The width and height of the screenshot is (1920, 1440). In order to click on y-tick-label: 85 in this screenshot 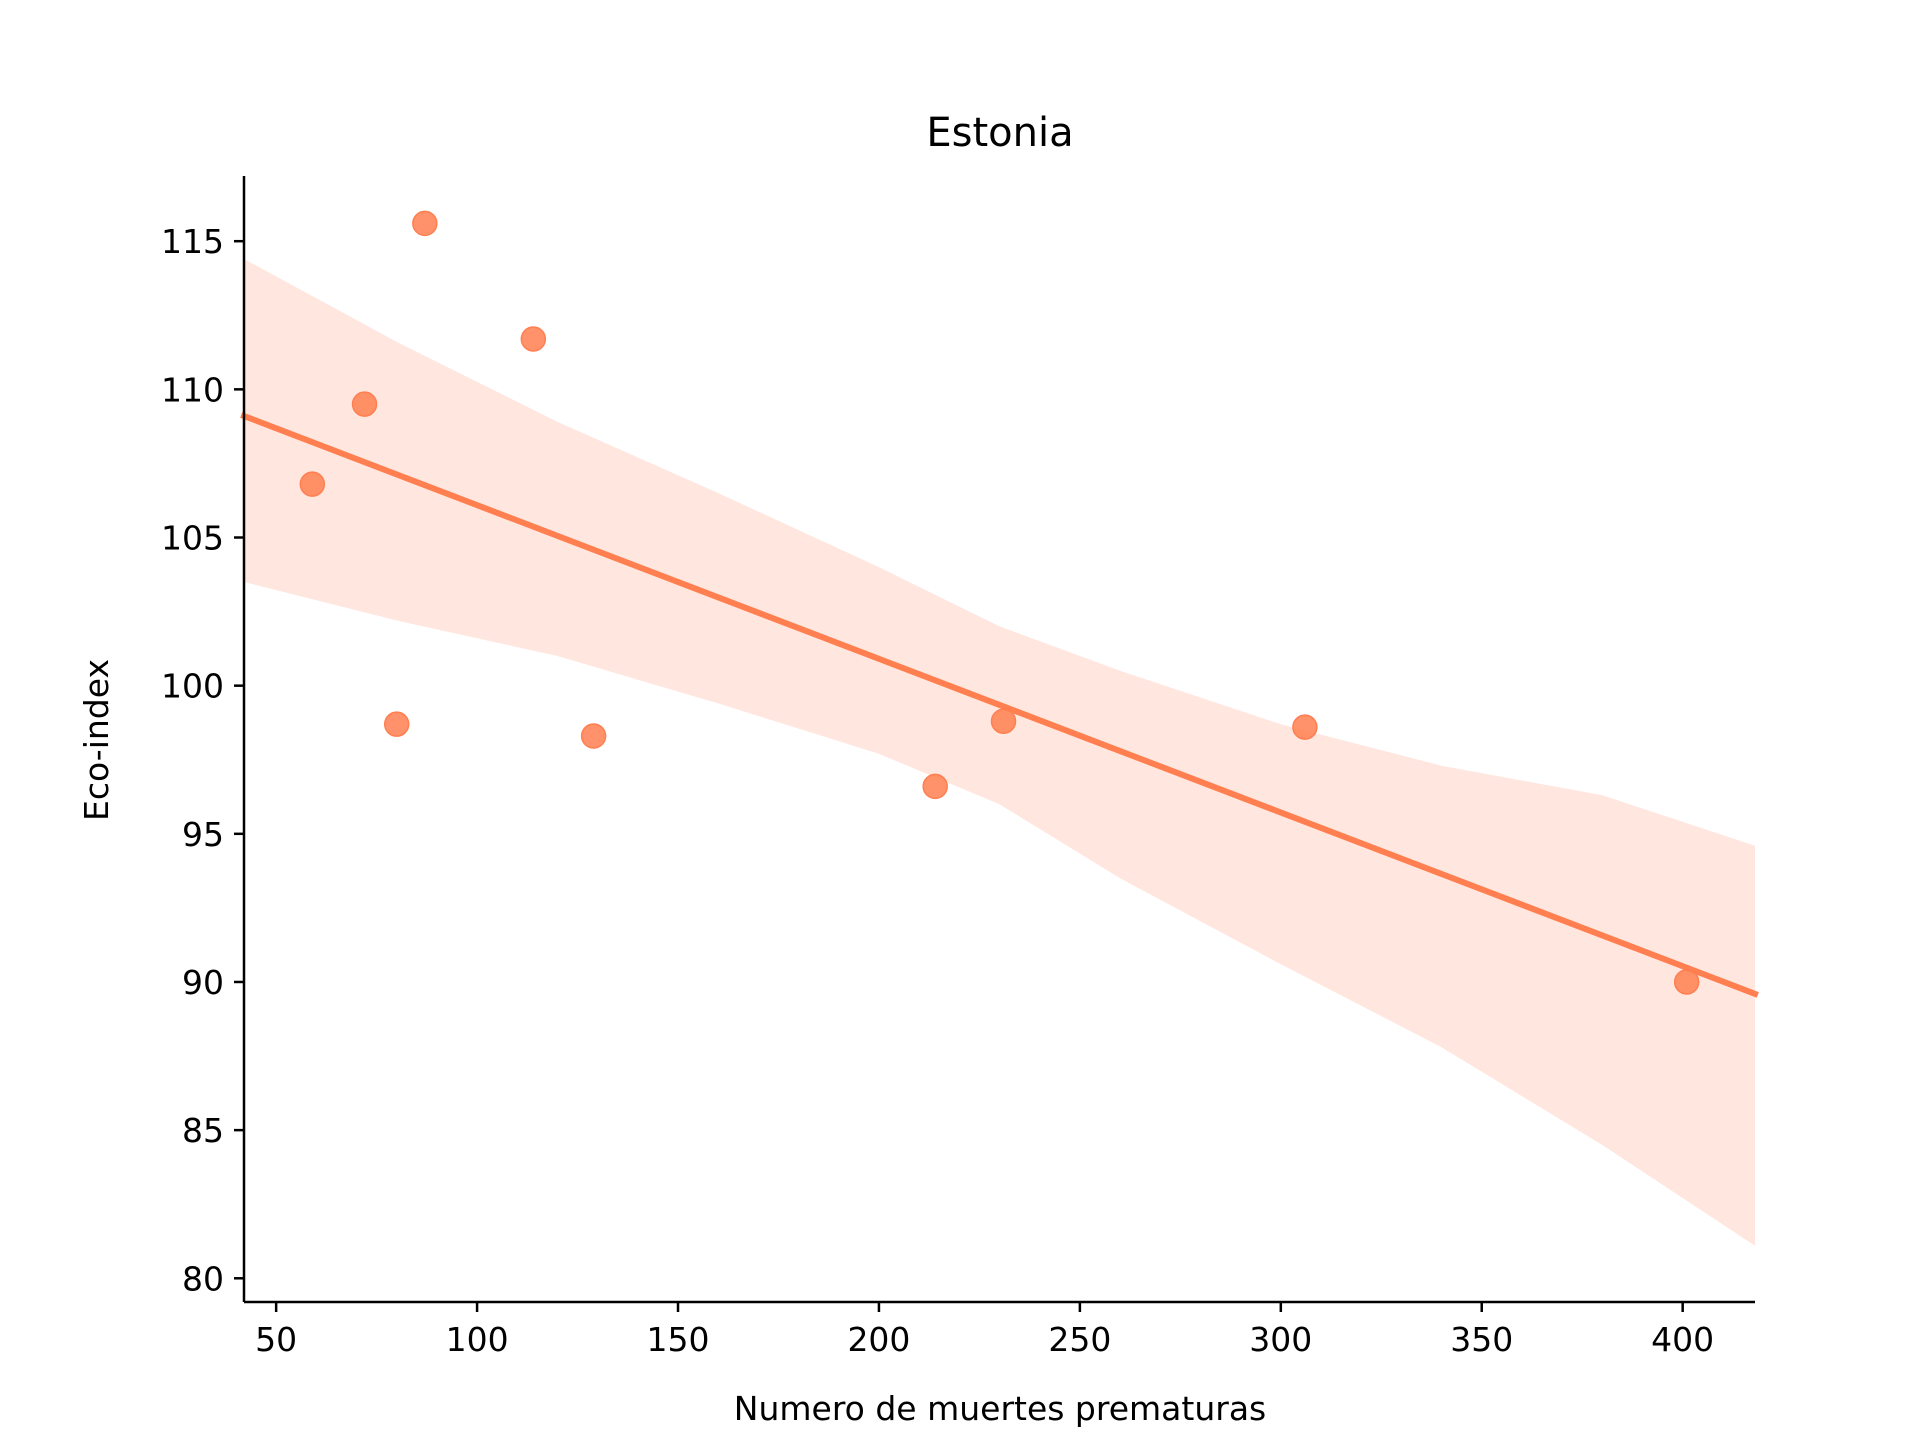, I will do `click(203, 1130)`.